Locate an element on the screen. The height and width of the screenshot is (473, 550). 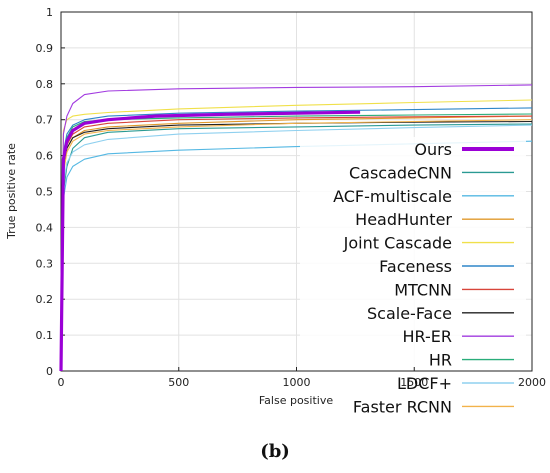
legend-label-mtcnn: MTCNN is located at coordinates (423, 289).